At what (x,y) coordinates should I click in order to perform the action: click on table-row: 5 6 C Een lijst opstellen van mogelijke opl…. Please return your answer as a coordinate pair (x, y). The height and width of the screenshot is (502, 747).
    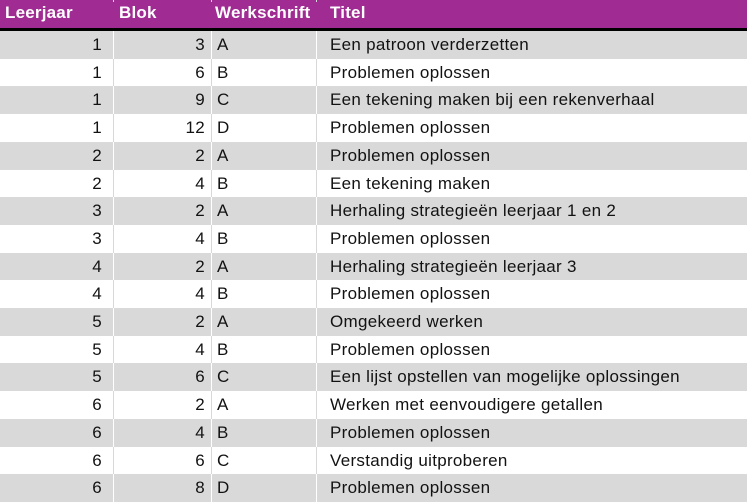
    Looking at the image, I should click on (373, 377).